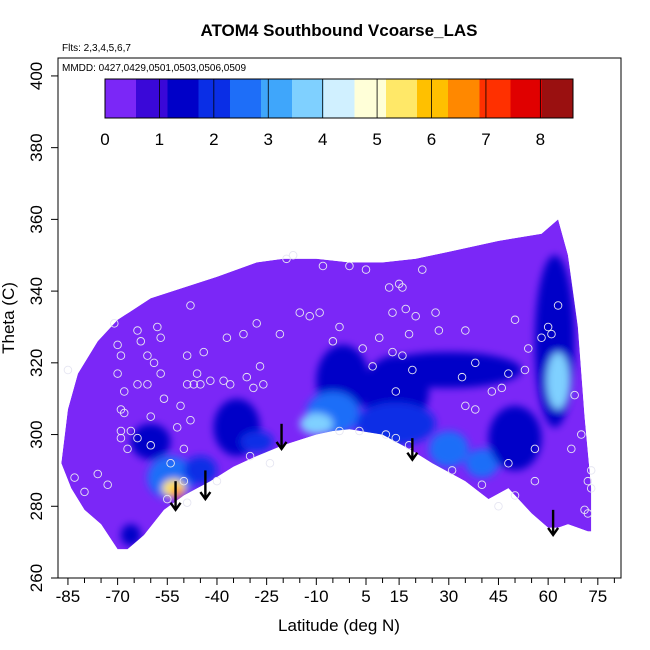 The image size is (650, 650). I want to click on x-tick-label: -25, so click(266, 596).